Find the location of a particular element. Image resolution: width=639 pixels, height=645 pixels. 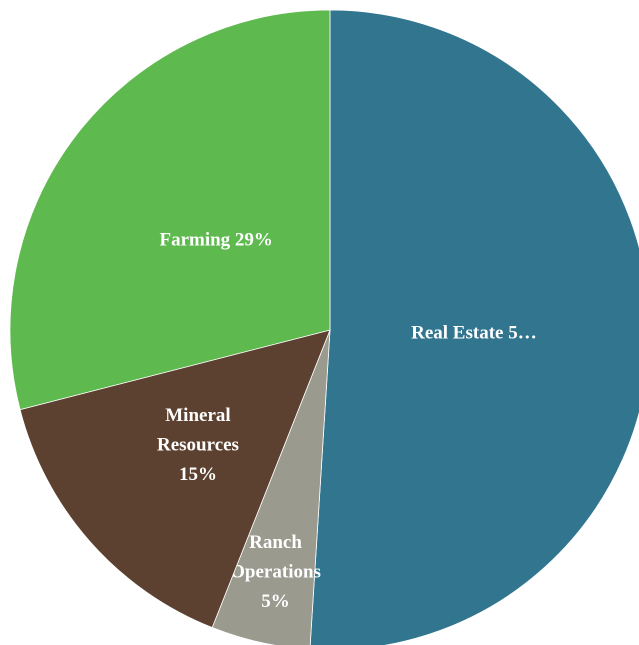

label-line: Farming 29% is located at coordinates (215, 240).